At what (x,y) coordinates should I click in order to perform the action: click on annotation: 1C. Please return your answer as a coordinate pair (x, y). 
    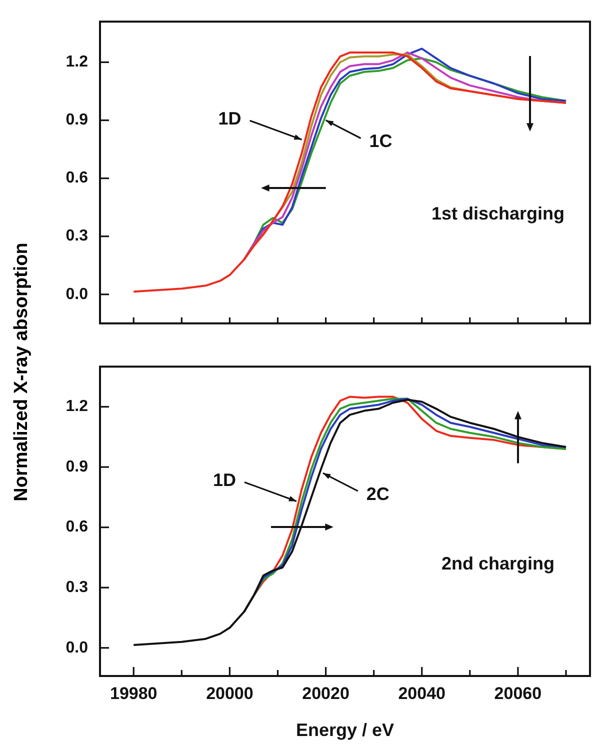
    Looking at the image, I should click on (380, 141).